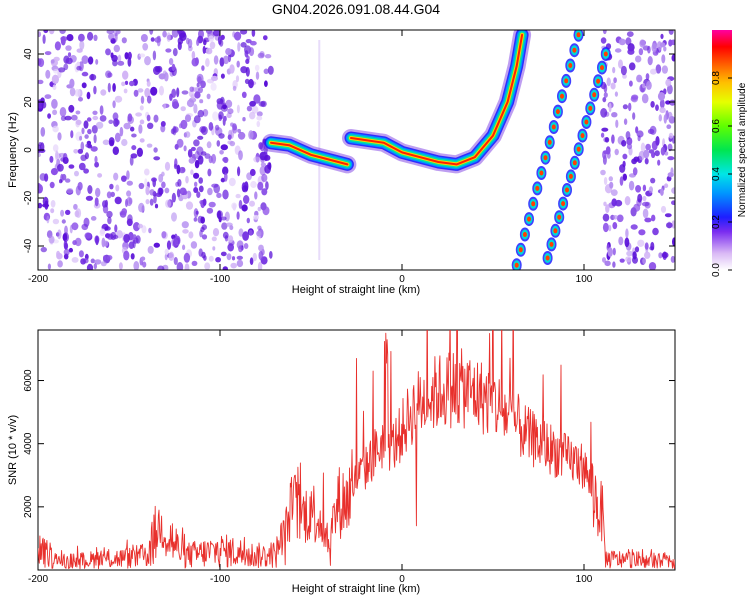  What do you see at coordinates (28, 245) in the screenshot?
I see `y-tick-label: -40` at bounding box center [28, 245].